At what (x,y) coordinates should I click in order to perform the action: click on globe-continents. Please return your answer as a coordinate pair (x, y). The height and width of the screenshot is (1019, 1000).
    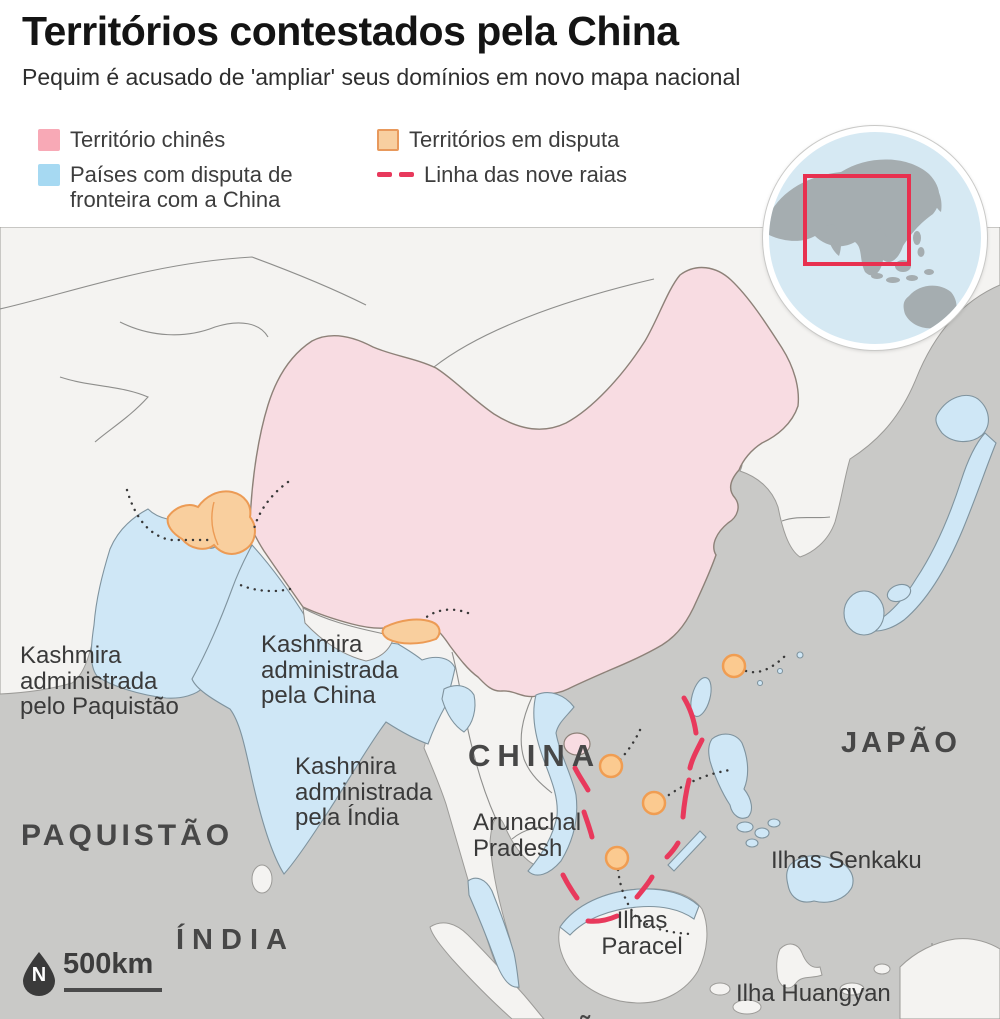
    Looking at the image, I should click on (870, 247).